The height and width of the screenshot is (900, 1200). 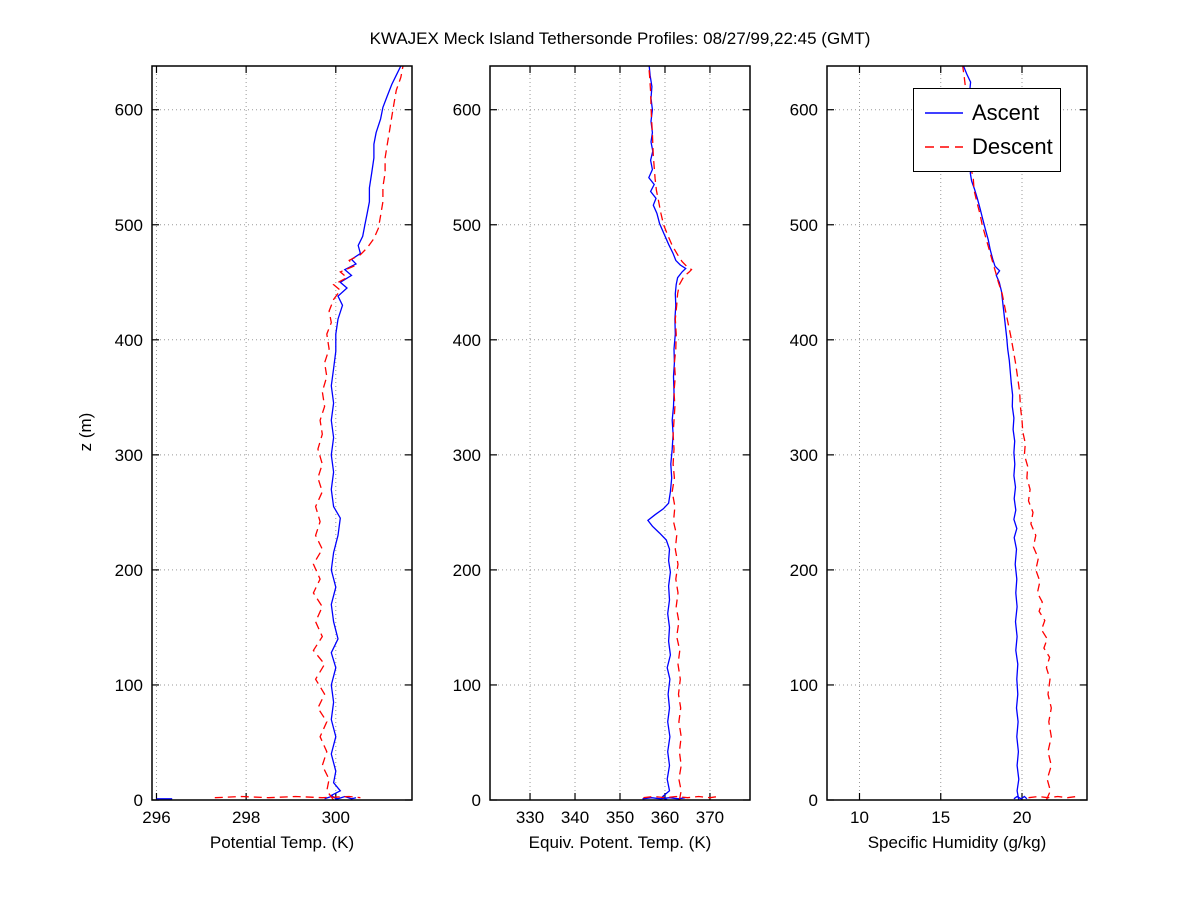 What do you see at coordinates (944, 147) in the screenshot?
I see `descent-line-sample-icon` at bounding box center [944, 147].